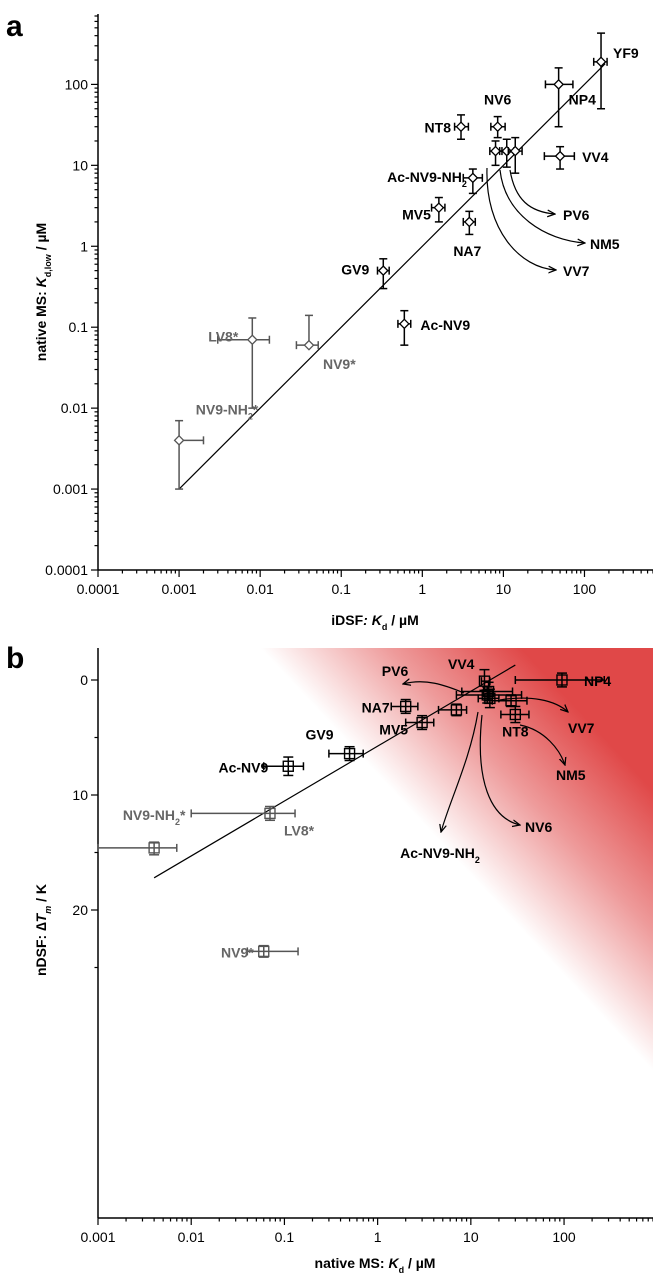 This screenshot has height=1274, width=653. I want to click on a-label-nv9-nh2: NV9-NH2*, so click(227, 411).